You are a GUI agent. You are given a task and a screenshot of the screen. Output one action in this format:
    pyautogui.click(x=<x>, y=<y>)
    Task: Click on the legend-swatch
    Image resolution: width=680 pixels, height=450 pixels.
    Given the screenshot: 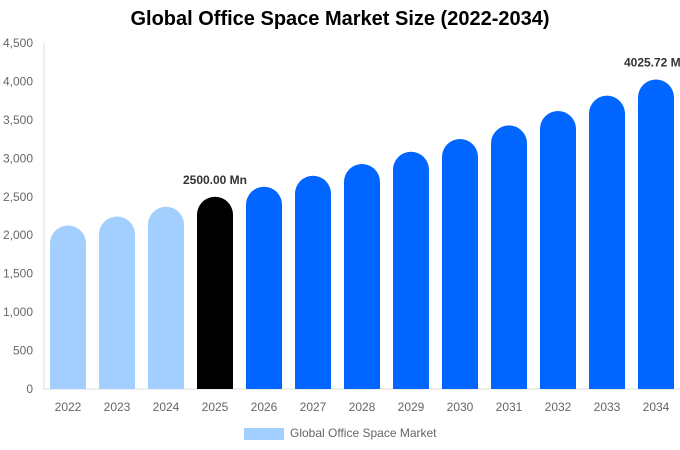 What is the action you would take?
    pyautogui.click(x=264, y=434)
    